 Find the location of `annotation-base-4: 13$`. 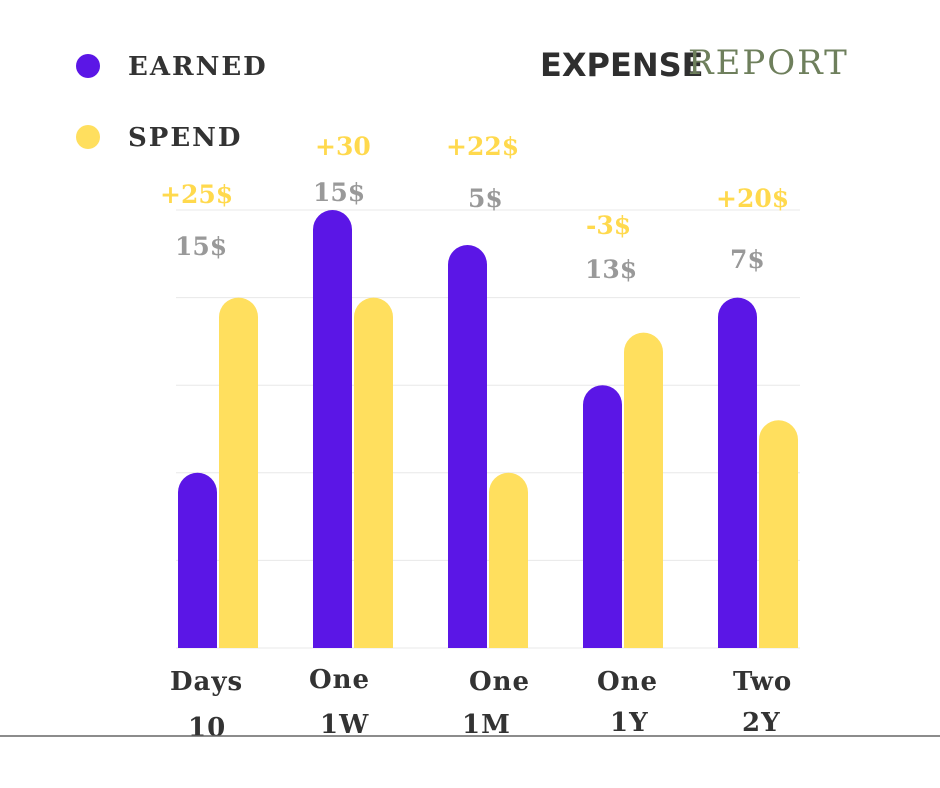

annotation-base-4: 13$ is located at coordinates (611, 269).